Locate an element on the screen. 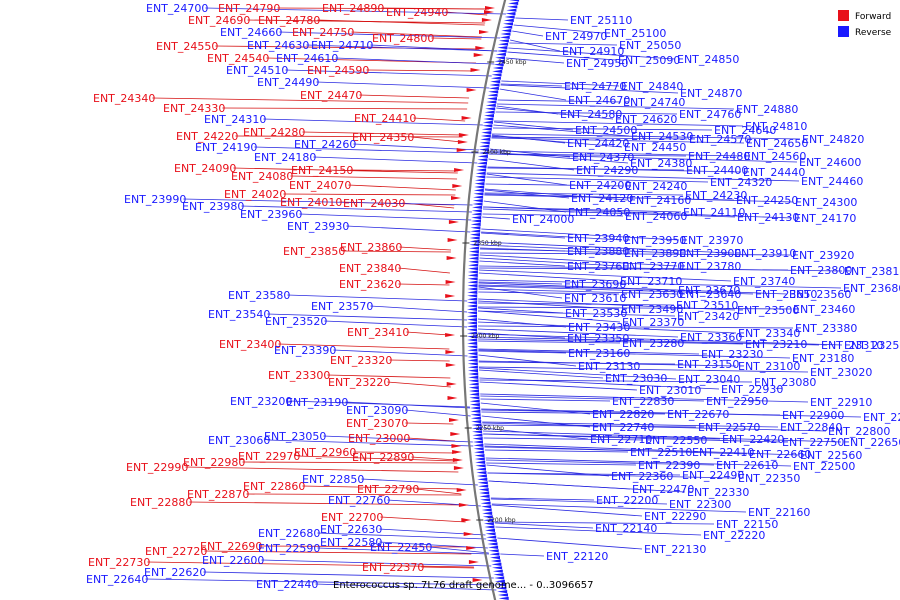 Image resolution: width=900 pixels, height=600 pixels. feature-label: ENT_24640 is located at coordinates (745, 130).